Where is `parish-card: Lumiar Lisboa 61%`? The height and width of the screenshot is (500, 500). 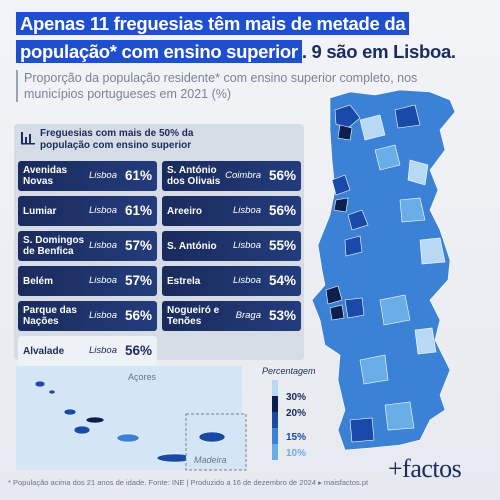
parish-card: Lumiar Lisboa 61% is located at coordinates (87, 211).